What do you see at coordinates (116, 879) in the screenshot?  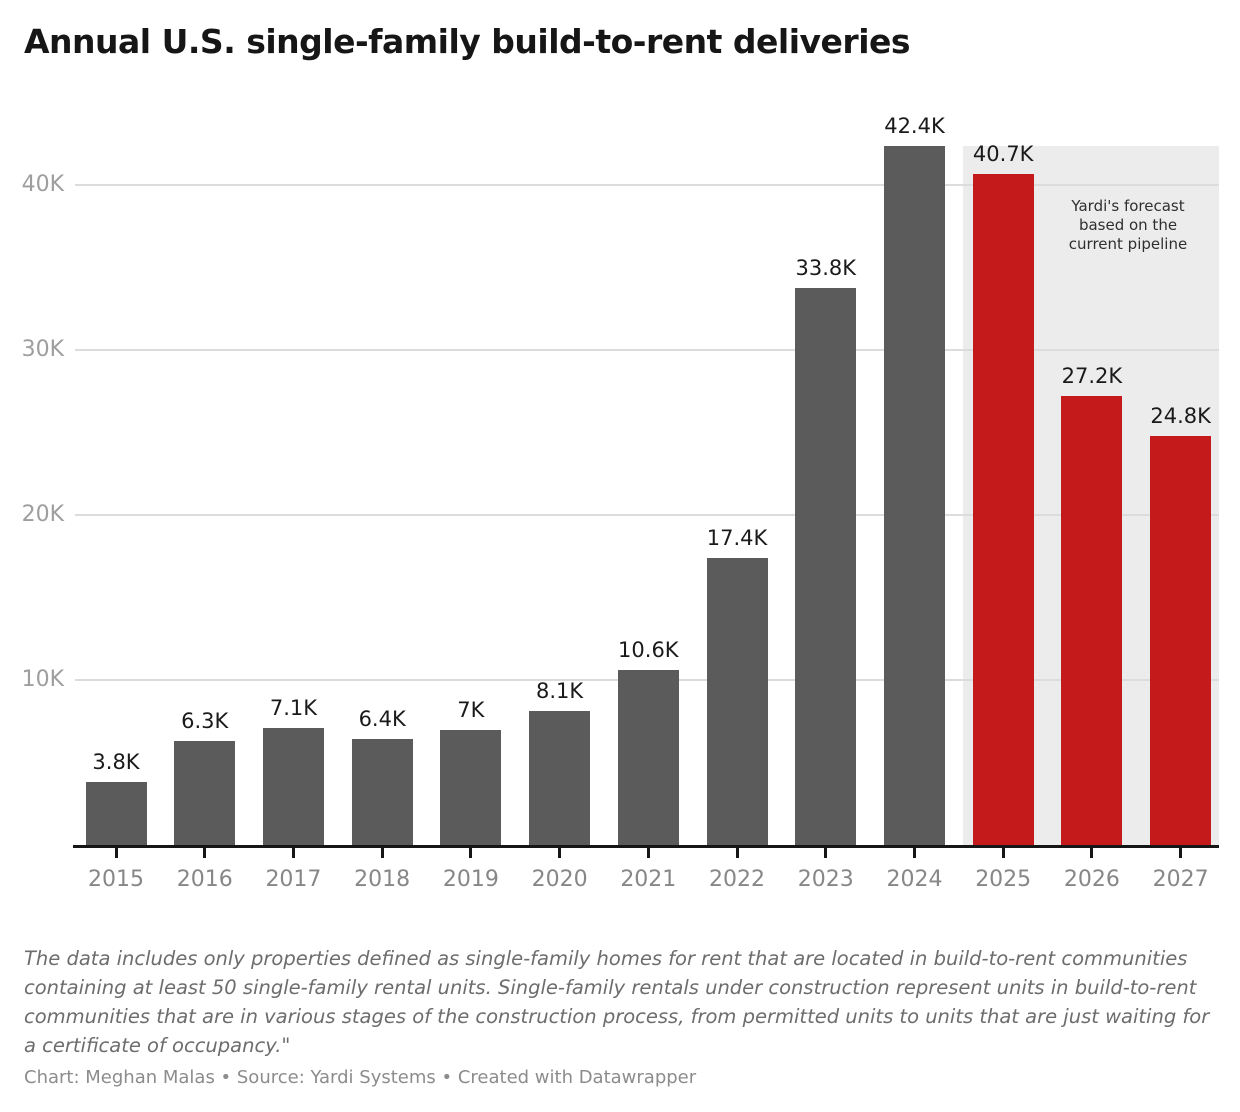 I see `x-tick-label-2015: 2015` at bounding box center [116, 879].